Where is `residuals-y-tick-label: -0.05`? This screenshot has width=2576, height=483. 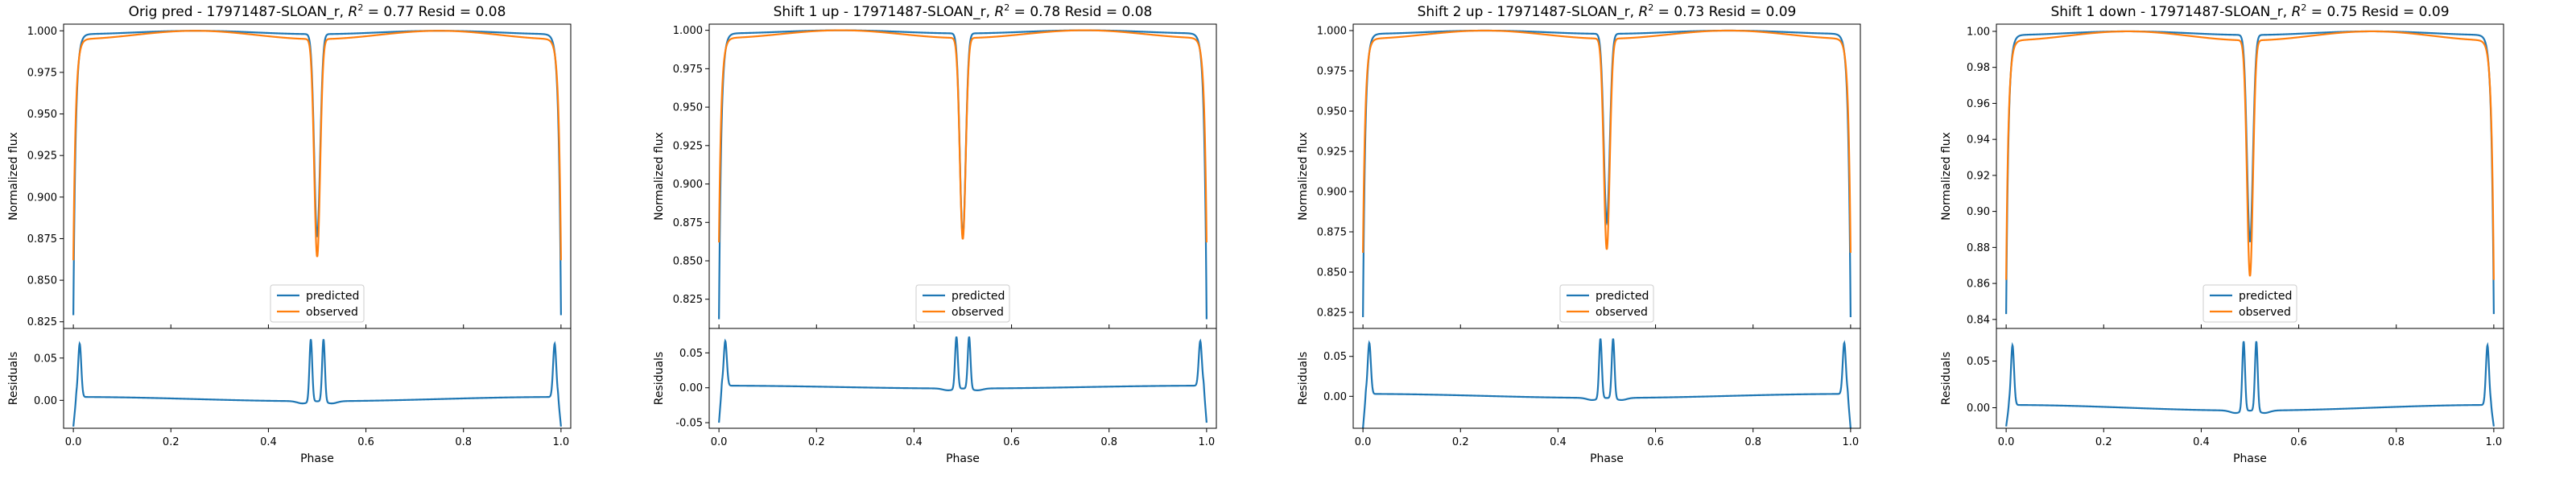
residuals-y-tick-label: -0.05 is located at coordinates (689, 424).